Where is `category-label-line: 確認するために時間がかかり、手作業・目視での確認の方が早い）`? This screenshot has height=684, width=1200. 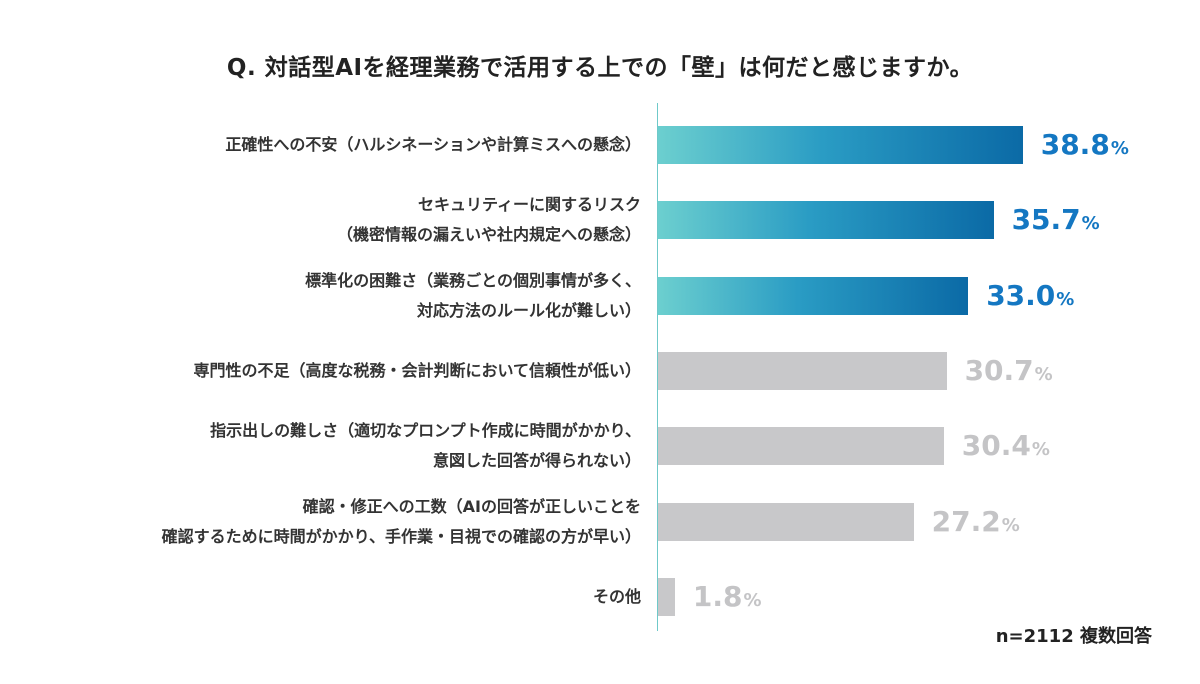
category-label-line: 確認するために時間がかかり、手作業・目視での確認の方が早い） is located at coordinates (401, 536).